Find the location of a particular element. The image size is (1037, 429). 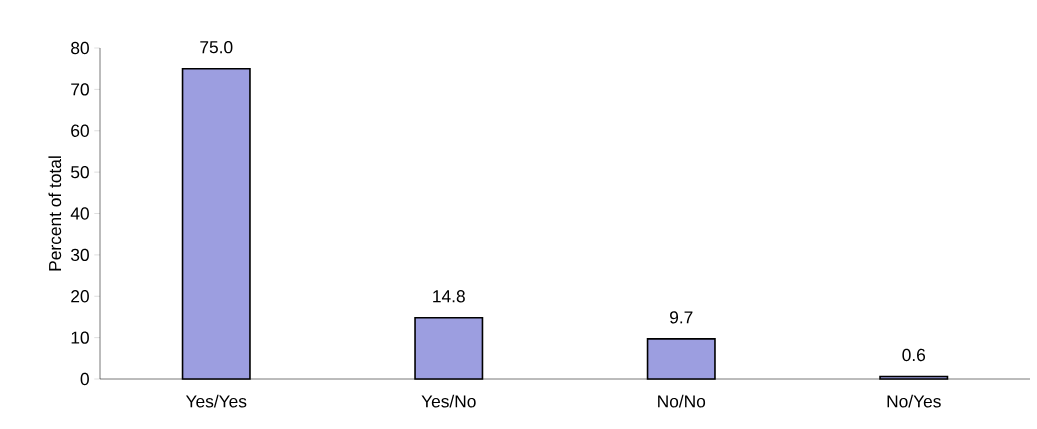

x-tick-label: No/No is located at coordinates (682, 401).